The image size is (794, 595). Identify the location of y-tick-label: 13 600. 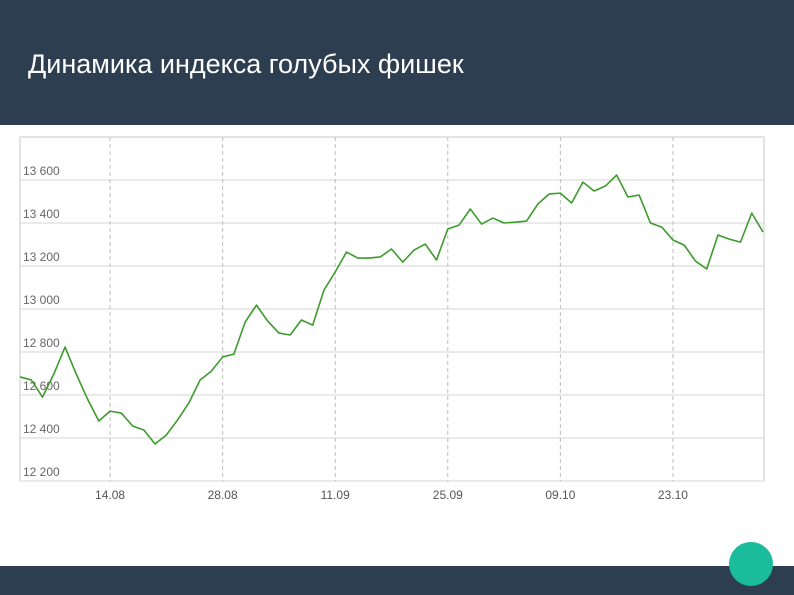
(41, 171).